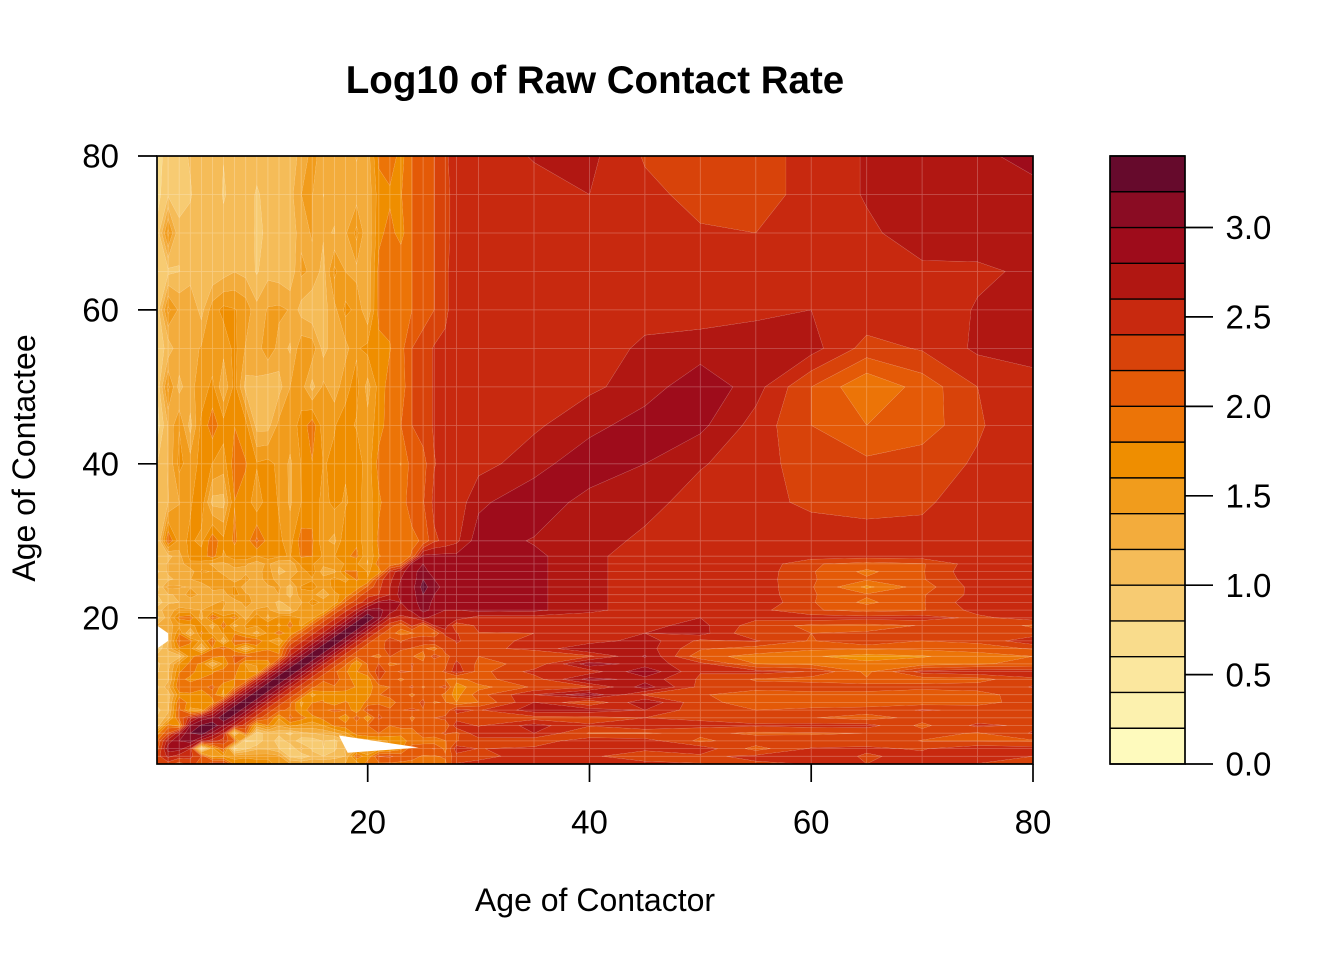 The height and width of the screenshot is (960, 1344). What do you see at coordinates (1249, 585) in the screenshot?
I see `svg-text: 1.0` at bounding box center [1249, 585].